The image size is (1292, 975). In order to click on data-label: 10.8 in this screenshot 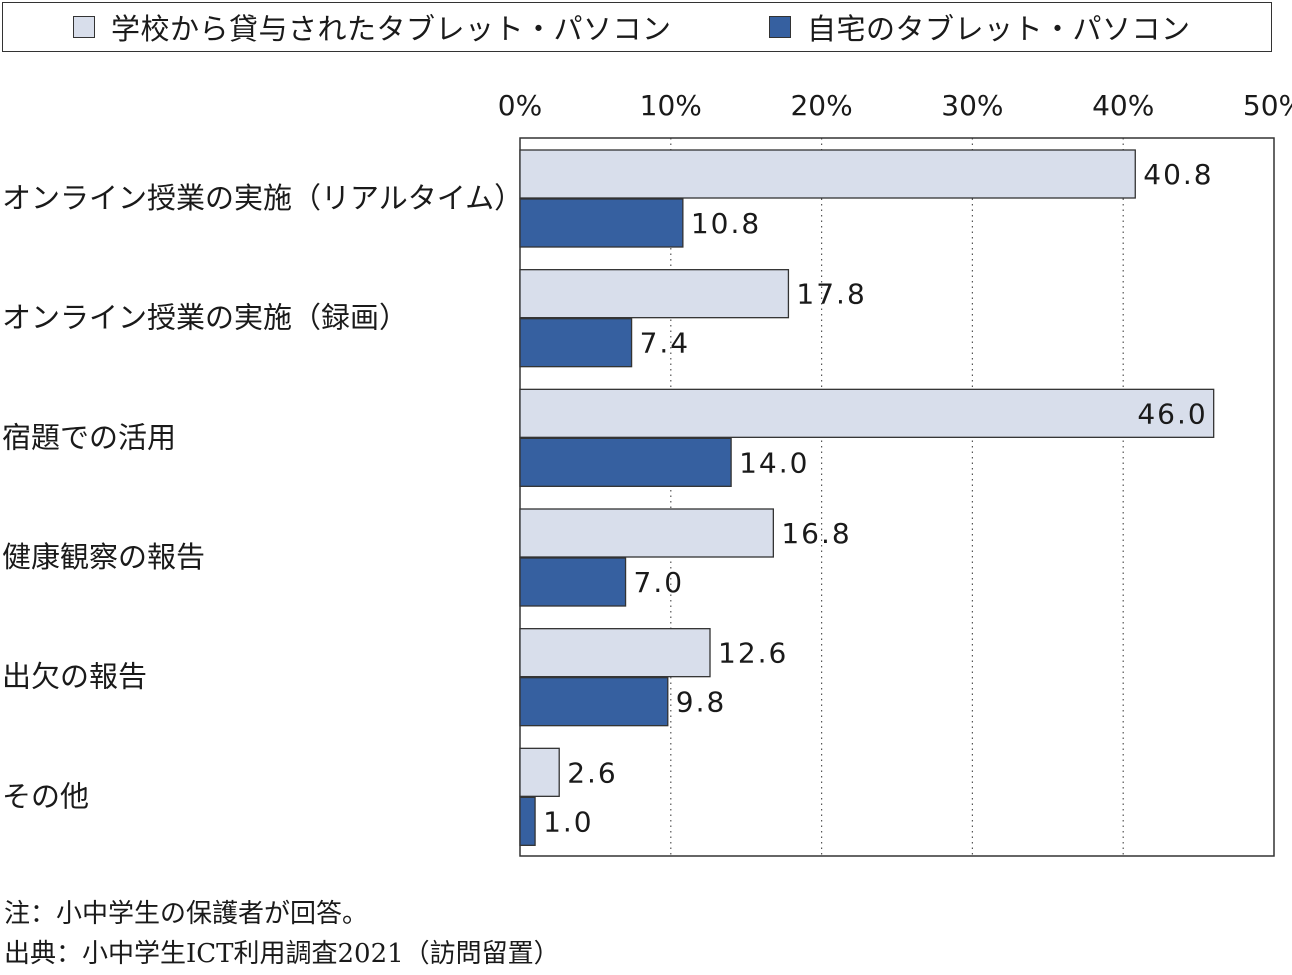, I will do `click(726, 223)`.